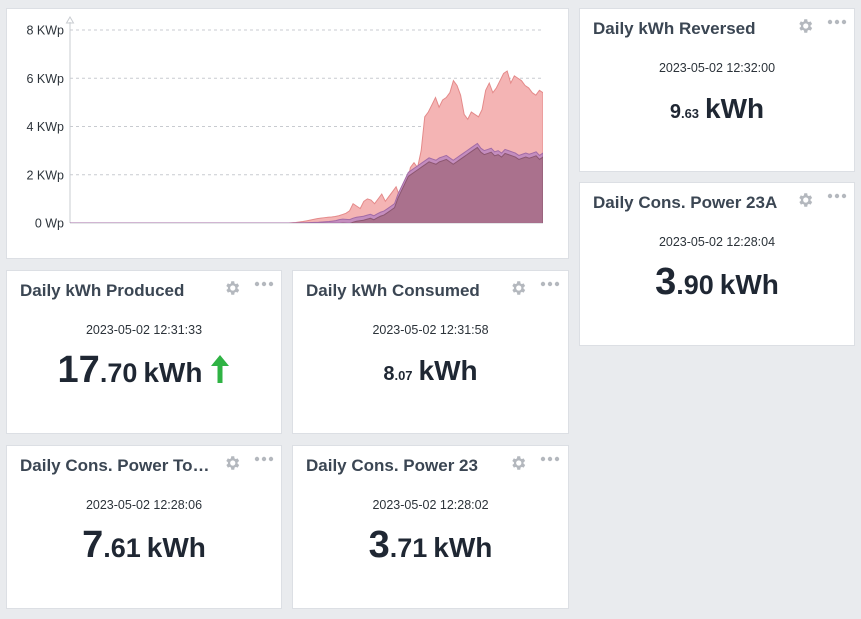  Describe the element at coordinates (717, 282) in the screenshot. I see `widget-value: 3.90 kWh` at that location.